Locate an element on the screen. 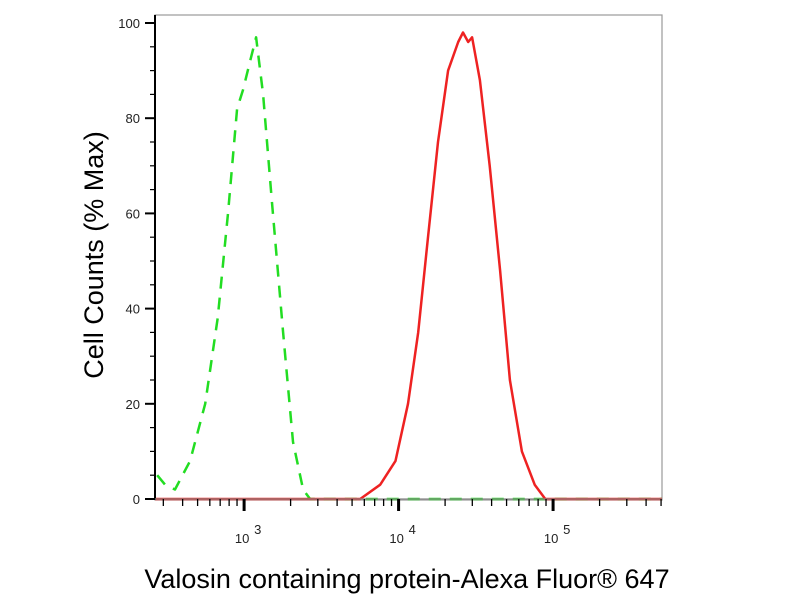  y-tick-label: 80 is located at coordinates (133, 118).